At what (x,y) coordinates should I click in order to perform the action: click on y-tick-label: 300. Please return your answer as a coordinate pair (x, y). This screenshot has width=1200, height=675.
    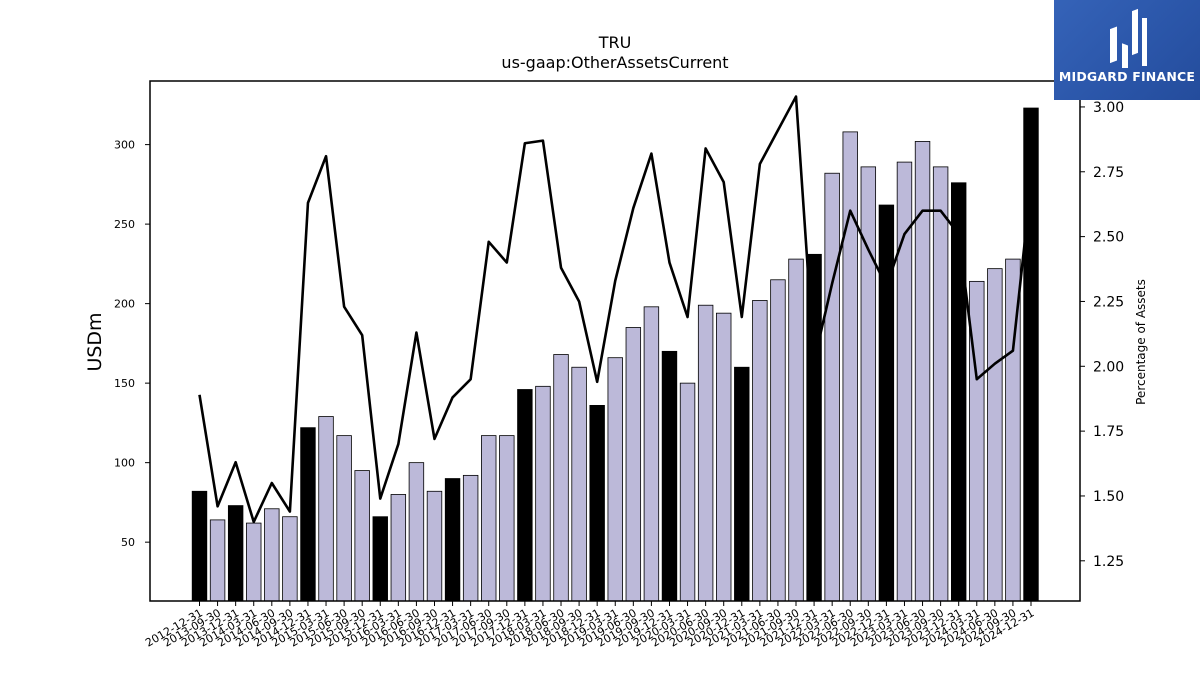
    Looking at the image, I should click on (124, 145).